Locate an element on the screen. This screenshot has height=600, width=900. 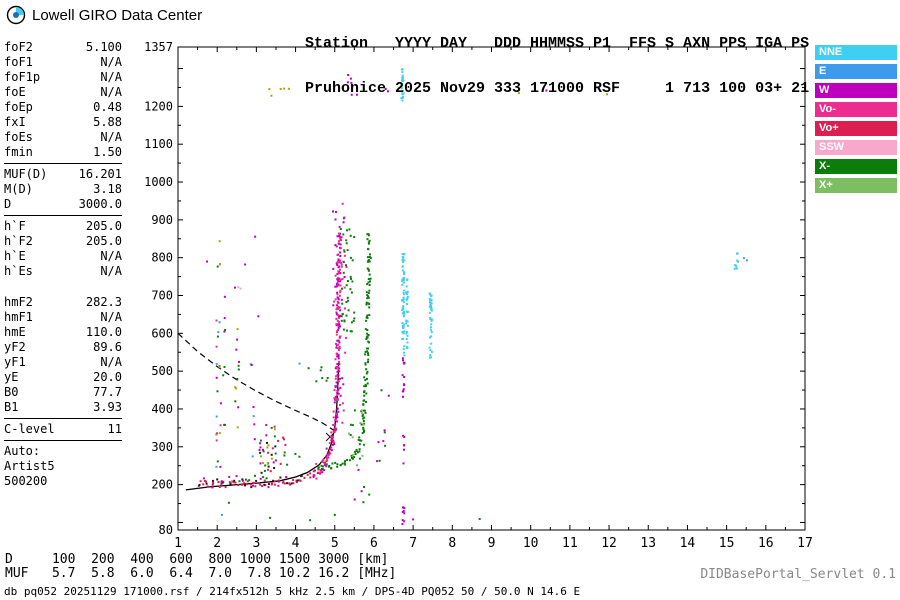
brand: Lowell GIRO Data Center is located at coordinates (104, 15).